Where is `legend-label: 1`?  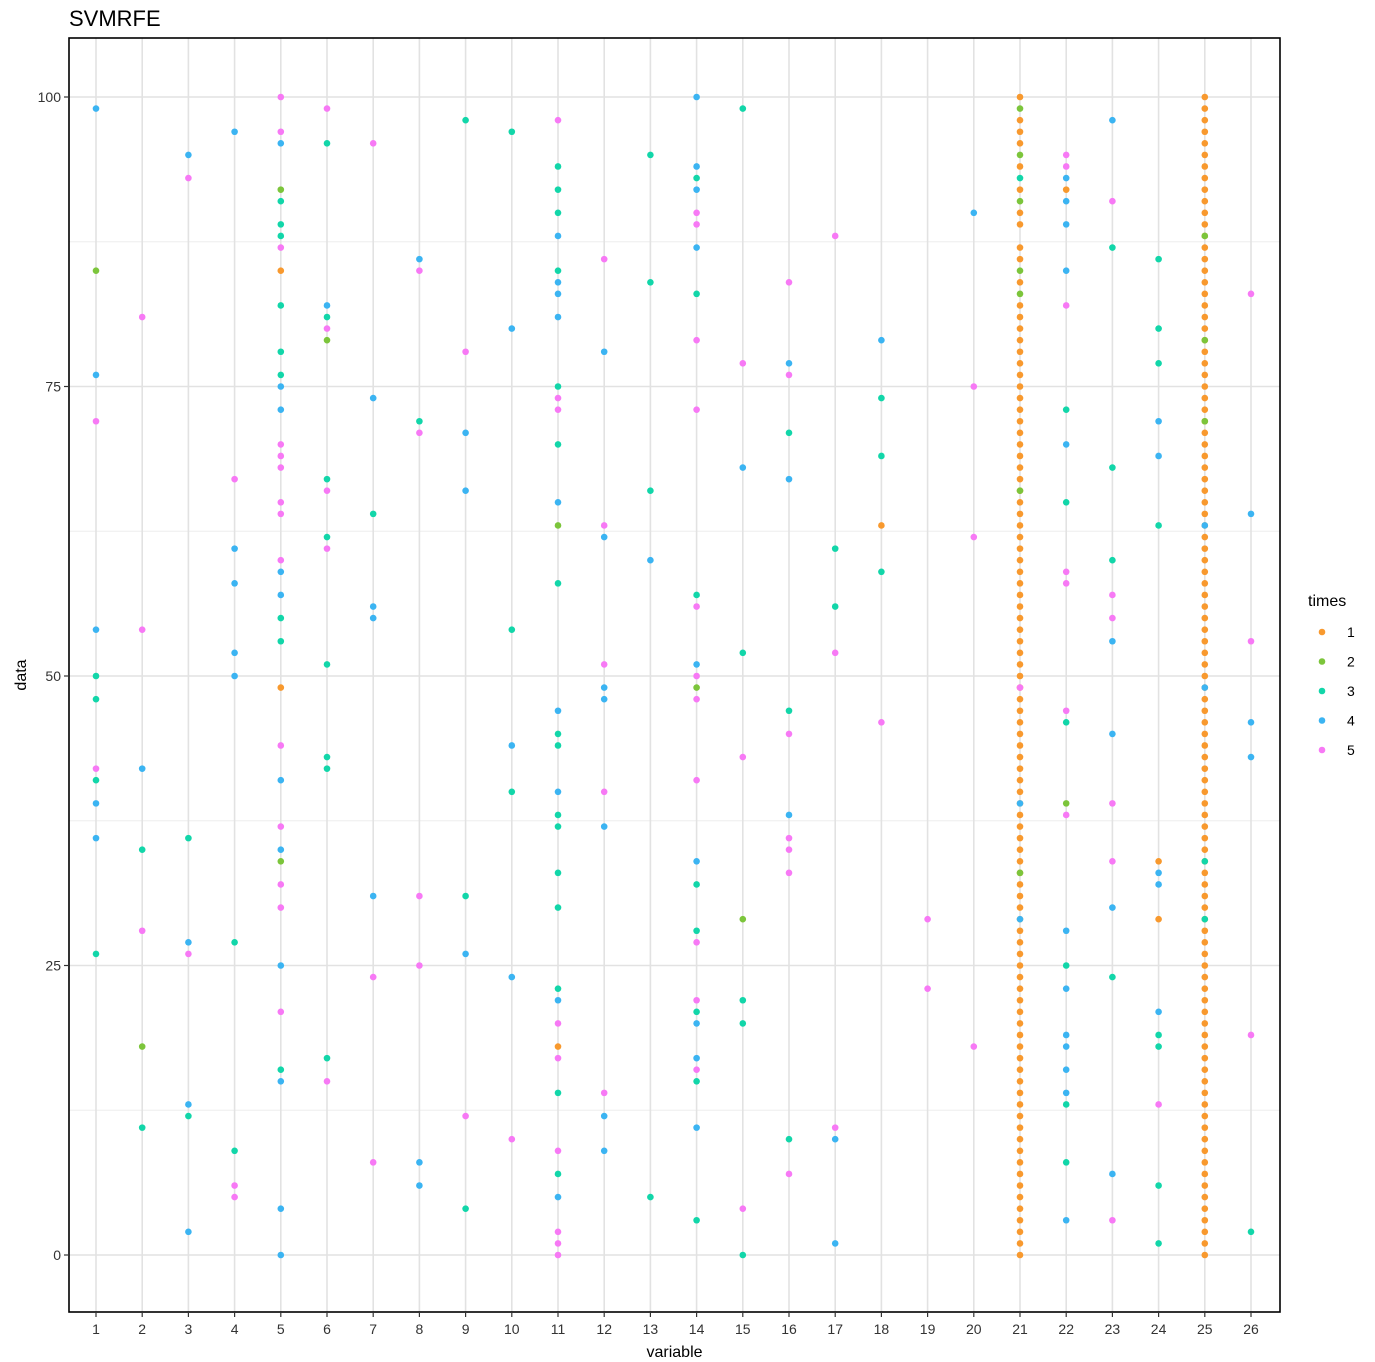 legend-label: 1 is located at coordinates (1351, 632).